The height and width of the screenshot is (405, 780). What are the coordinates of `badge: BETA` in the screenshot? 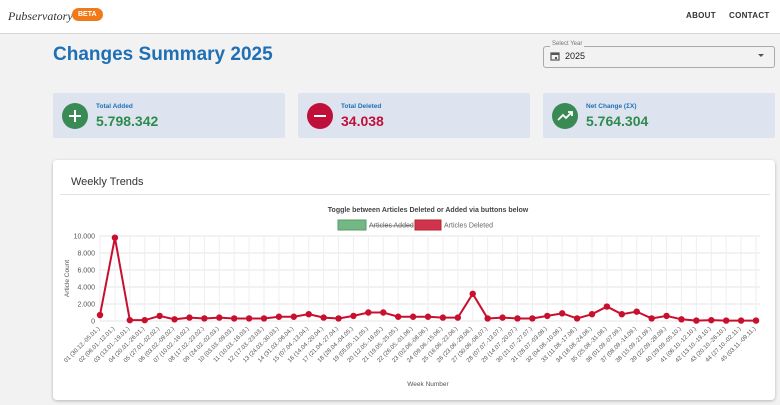 It's located at (87, 14).